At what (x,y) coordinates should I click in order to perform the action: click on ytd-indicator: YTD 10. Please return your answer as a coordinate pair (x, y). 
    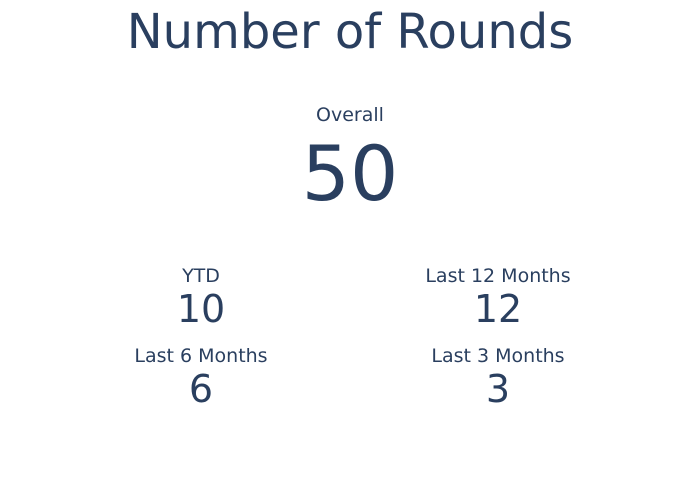
    Looking at the image, I should click on (201, 298).